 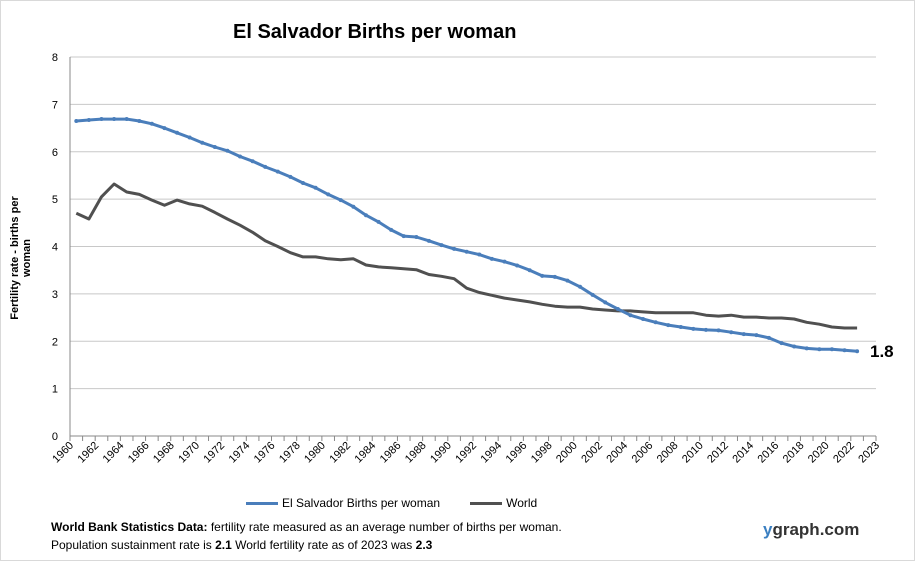 What do you see at coordinates (492, 453) in the screenshot?
I see `x-tick-label: 1994` at bounding box center [492, 453].